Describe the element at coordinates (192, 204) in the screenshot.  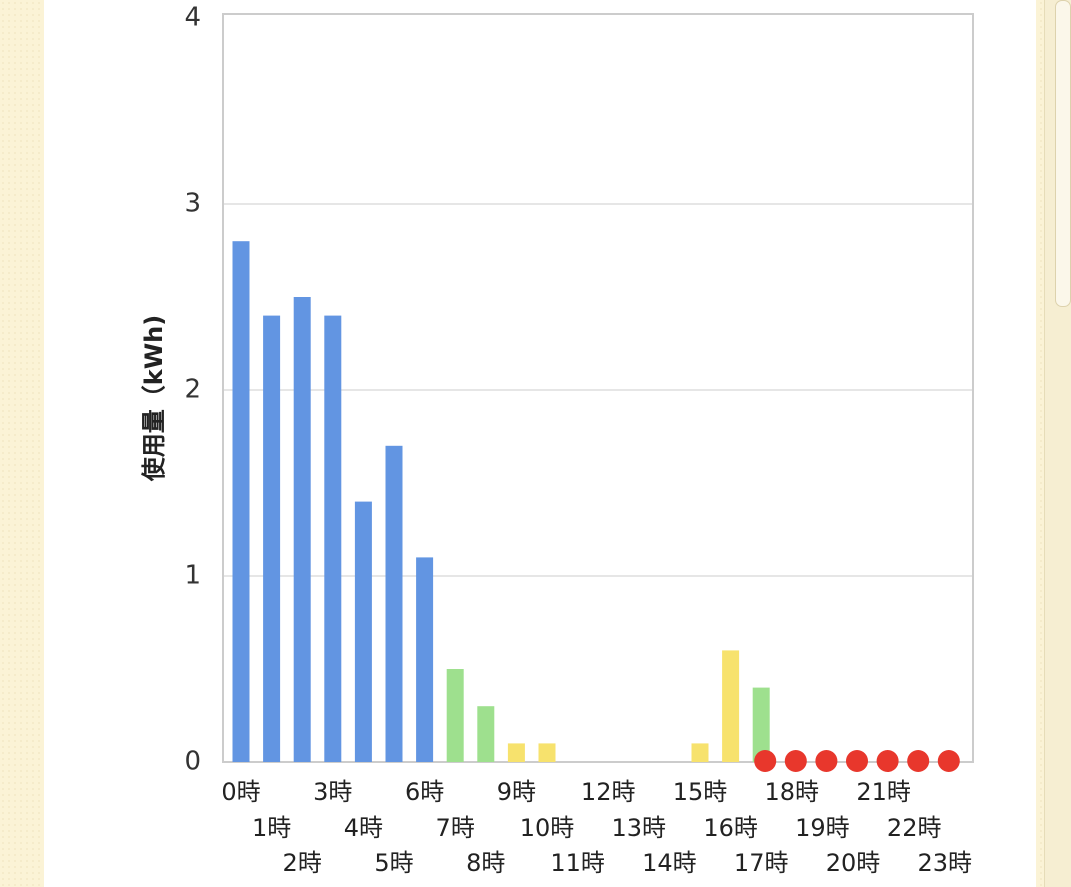
I see `y-tick-label: 3` at that location.